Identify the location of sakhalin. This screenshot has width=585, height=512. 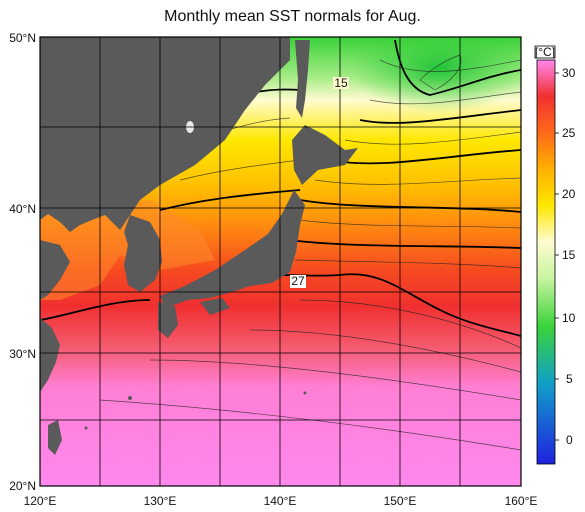
(302, 79).